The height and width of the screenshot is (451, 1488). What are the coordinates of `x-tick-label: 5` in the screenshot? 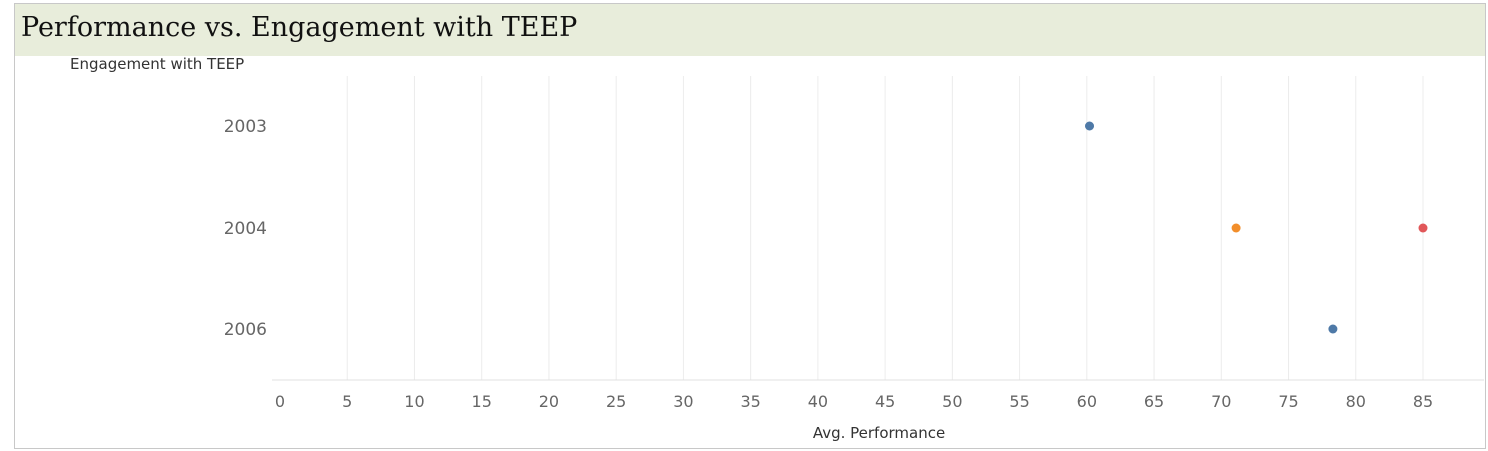 It's located at (347, 401).